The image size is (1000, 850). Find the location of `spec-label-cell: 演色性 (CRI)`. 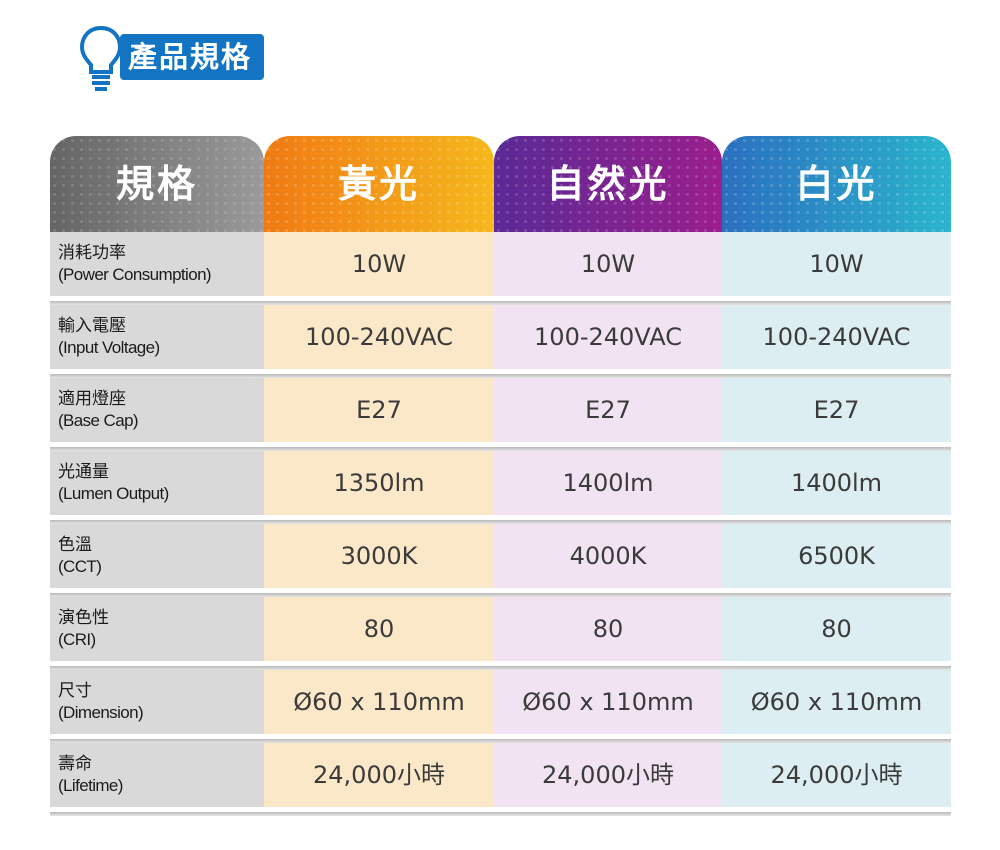

spec-label-cell: 演色性 (CRI) is located at coordinates (157, 629).